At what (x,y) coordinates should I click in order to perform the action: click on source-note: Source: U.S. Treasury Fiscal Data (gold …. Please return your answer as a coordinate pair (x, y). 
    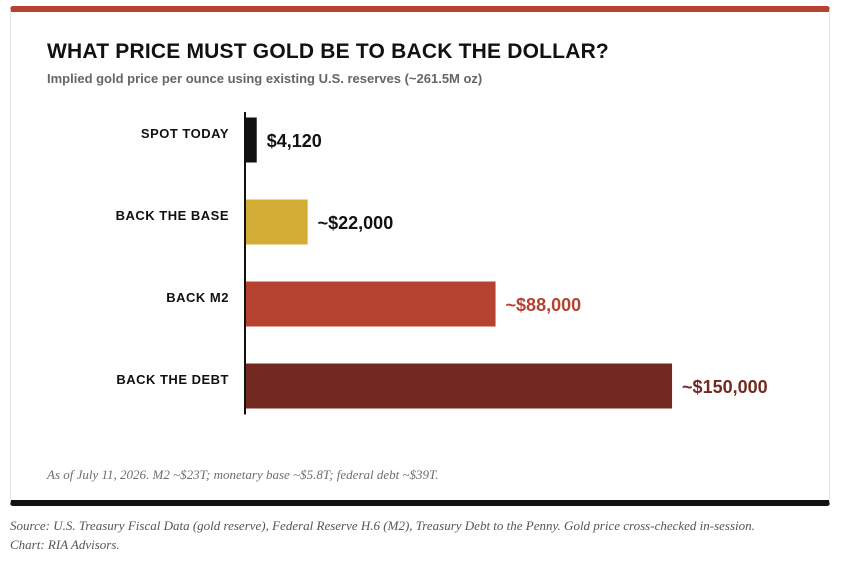
    Looking at the image, I should click on (425, 535).